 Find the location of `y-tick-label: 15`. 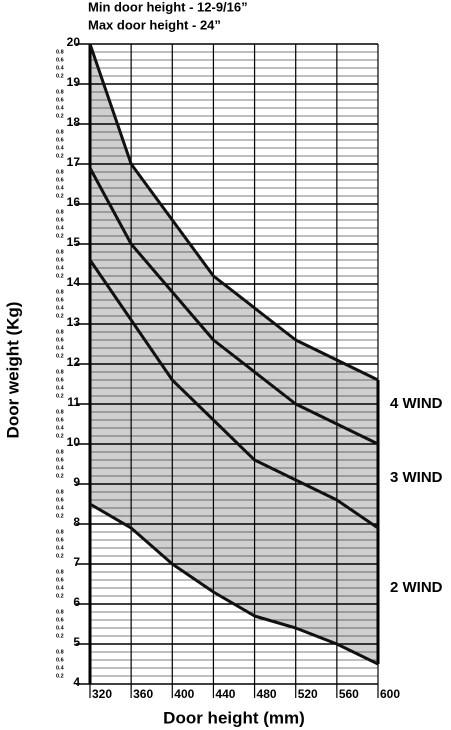

y-tick-label: 15 is located at coordinates (74, 242).